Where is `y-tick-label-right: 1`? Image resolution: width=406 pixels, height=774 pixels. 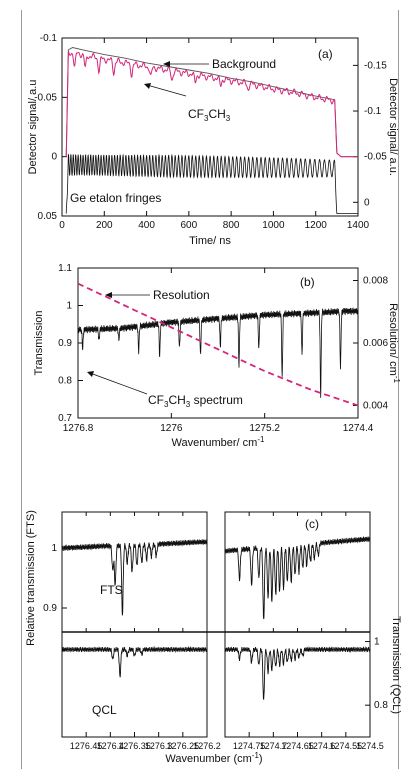 y-tick-label-right: 1 is located at coordinates (377, 642).